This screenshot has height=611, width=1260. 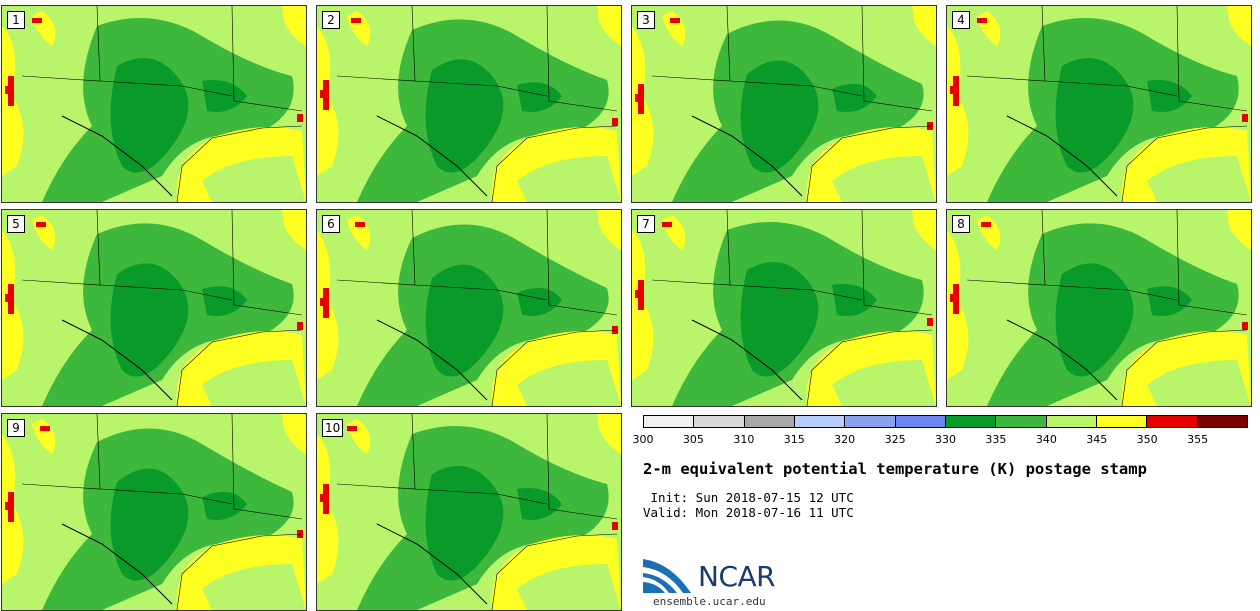 What do you see at coordinates (794, 439) in the screenshot?
I see `colorbar-tick-label: 315` at bounding box center [794, 439].